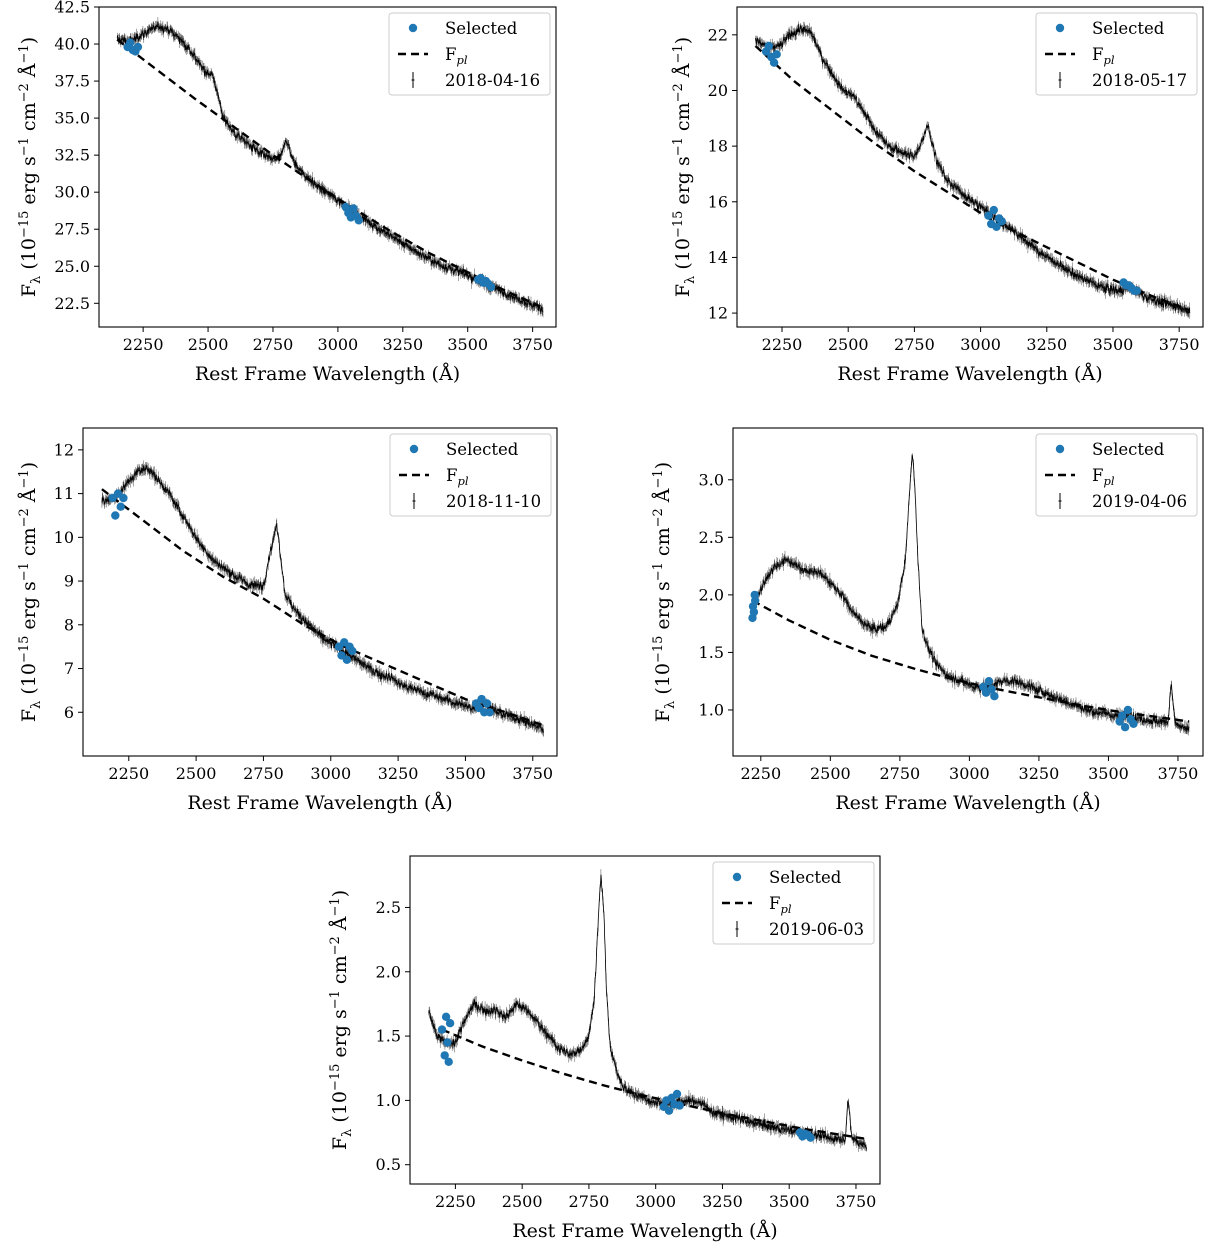 The image size is (1214, 1256). I want to click on legend: Selected Fpl 2019-06-03, so click(793, 903).